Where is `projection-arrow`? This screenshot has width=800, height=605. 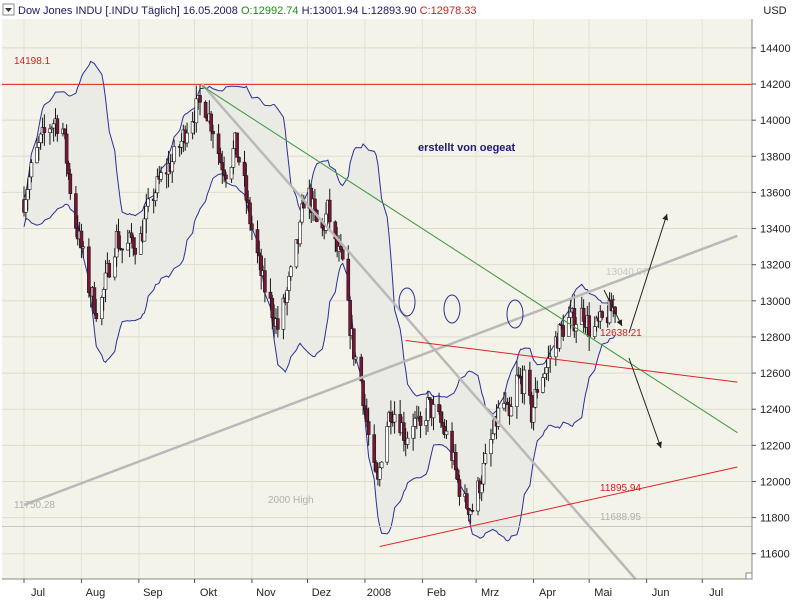 projection-arrow is located at coordinates (648, 273).